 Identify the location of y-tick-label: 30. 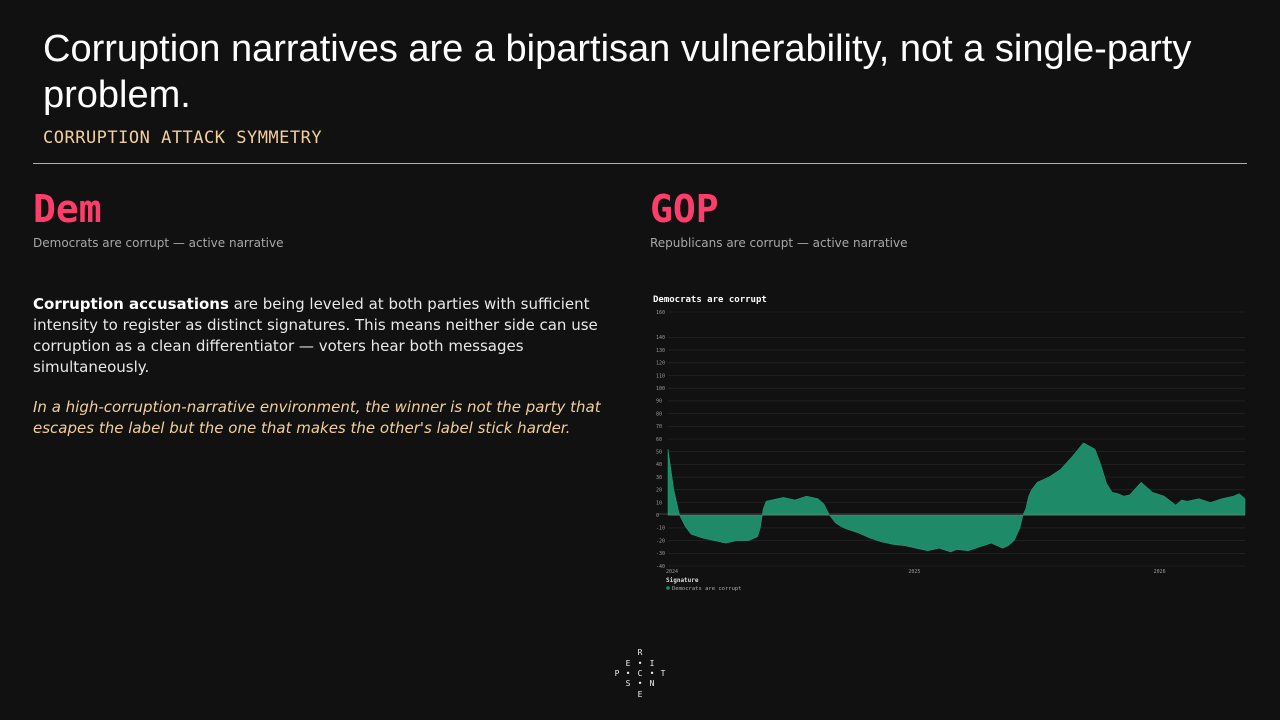
(659, 478).